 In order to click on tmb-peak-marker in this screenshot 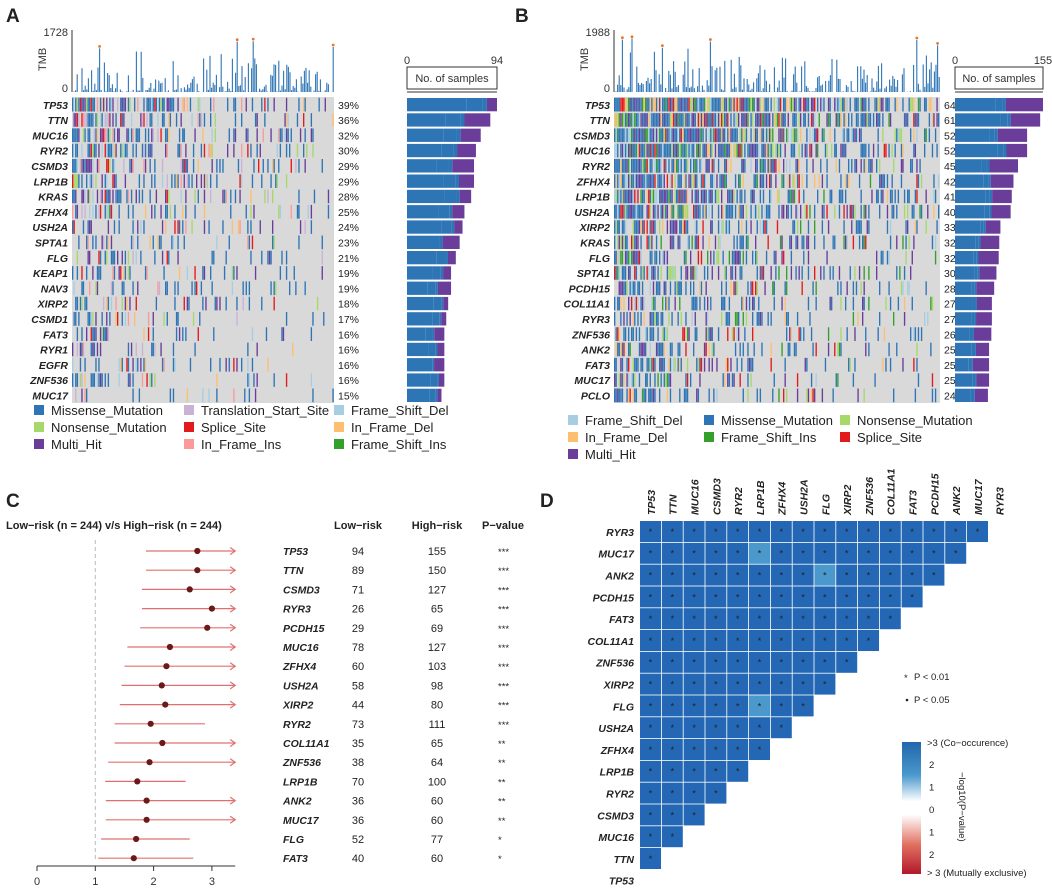, I will do `click(99, 46)`.